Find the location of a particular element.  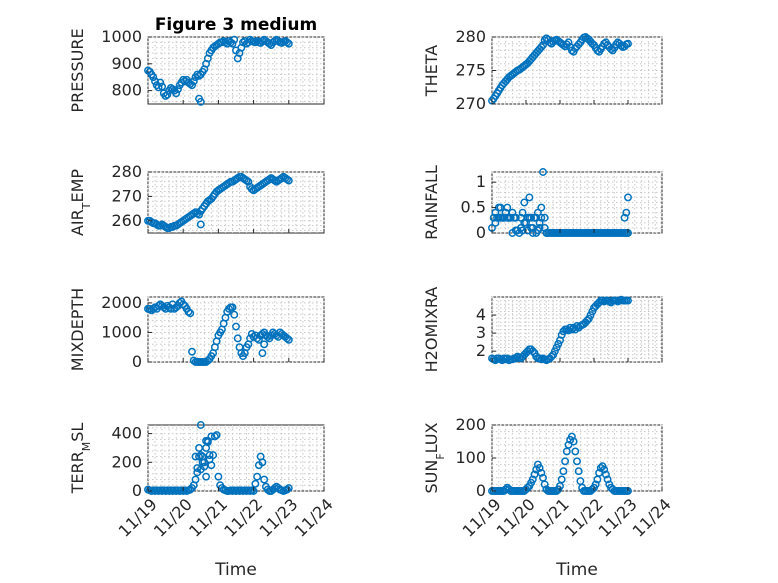

y-tick-label: 270 is located at coordinates (470, 103).